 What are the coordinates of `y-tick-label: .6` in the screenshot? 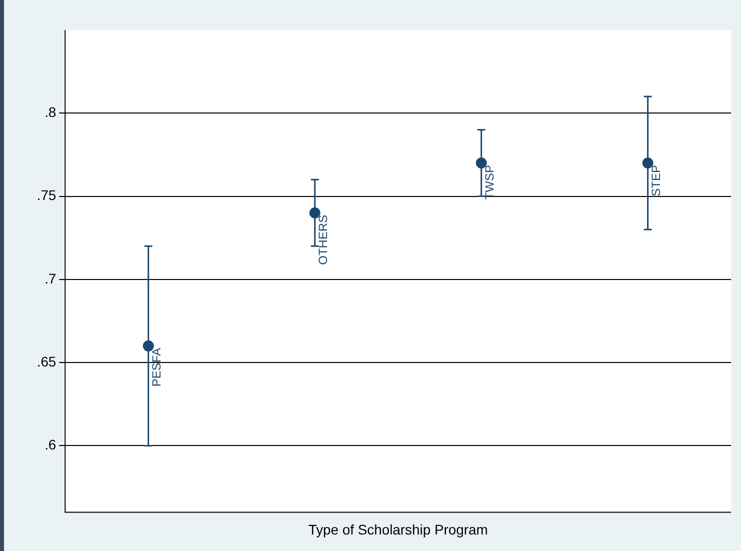 It's located at (50, 444).